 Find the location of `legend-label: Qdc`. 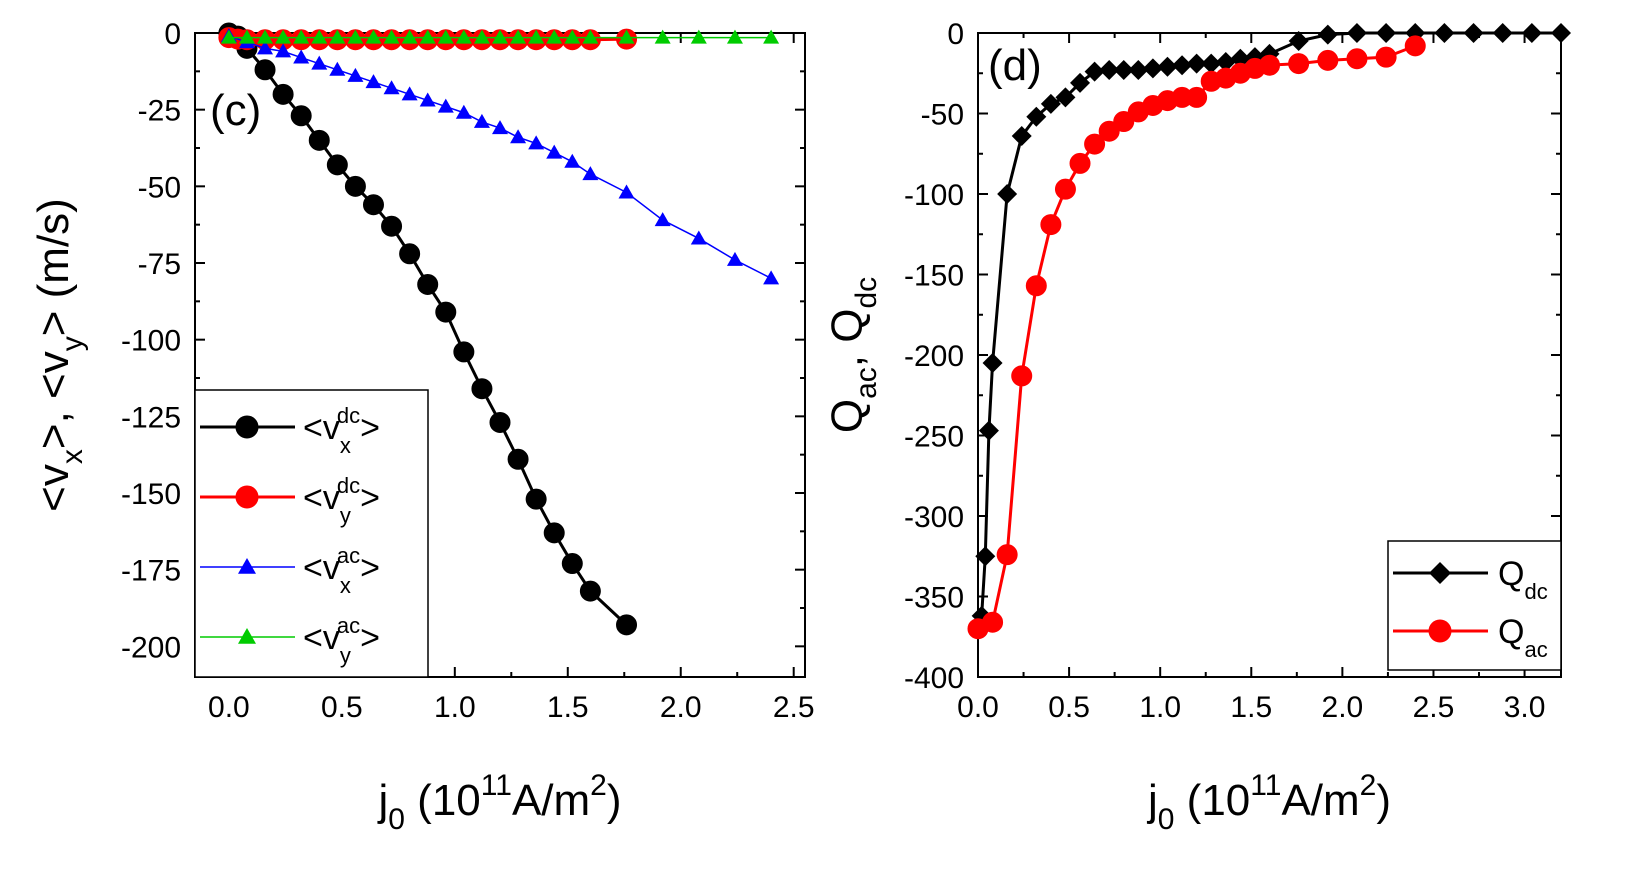

legend-label: Qdc is located at coordinates (1523, 579).